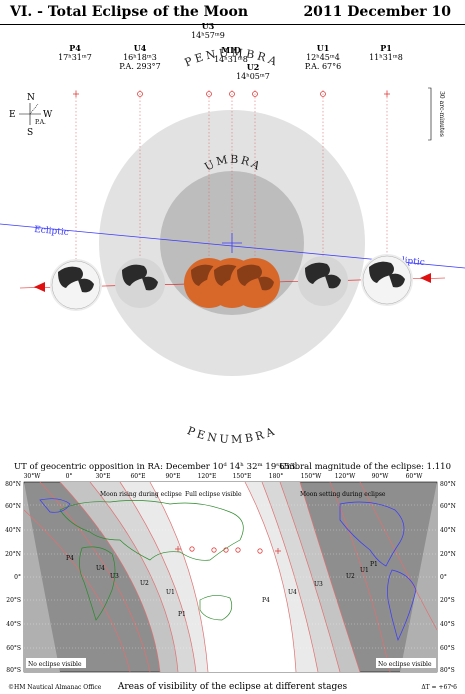  I want to click on phase-time: 12ʰ45ᵐ4, so click(323, 57).